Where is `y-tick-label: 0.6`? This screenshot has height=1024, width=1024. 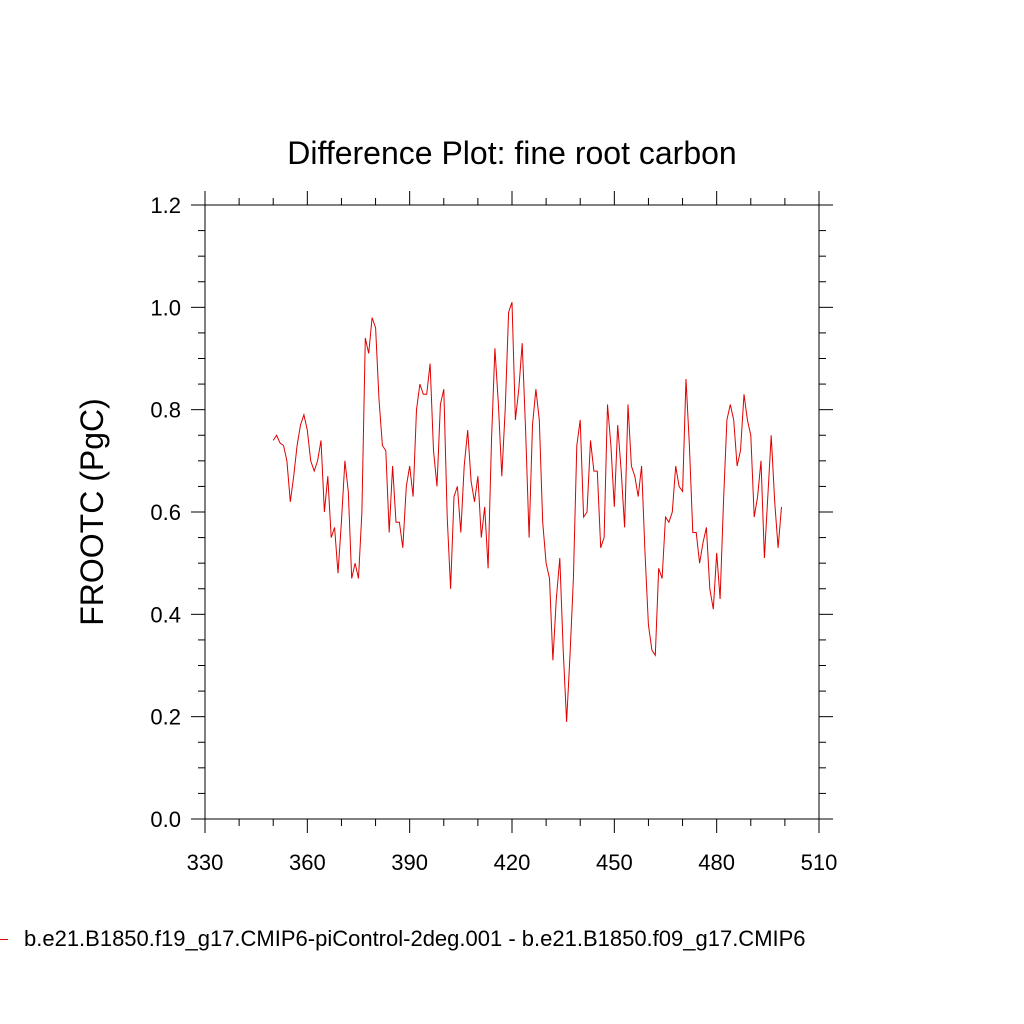
y-tick-label: 0.6 is located at coordinates (165, 512).